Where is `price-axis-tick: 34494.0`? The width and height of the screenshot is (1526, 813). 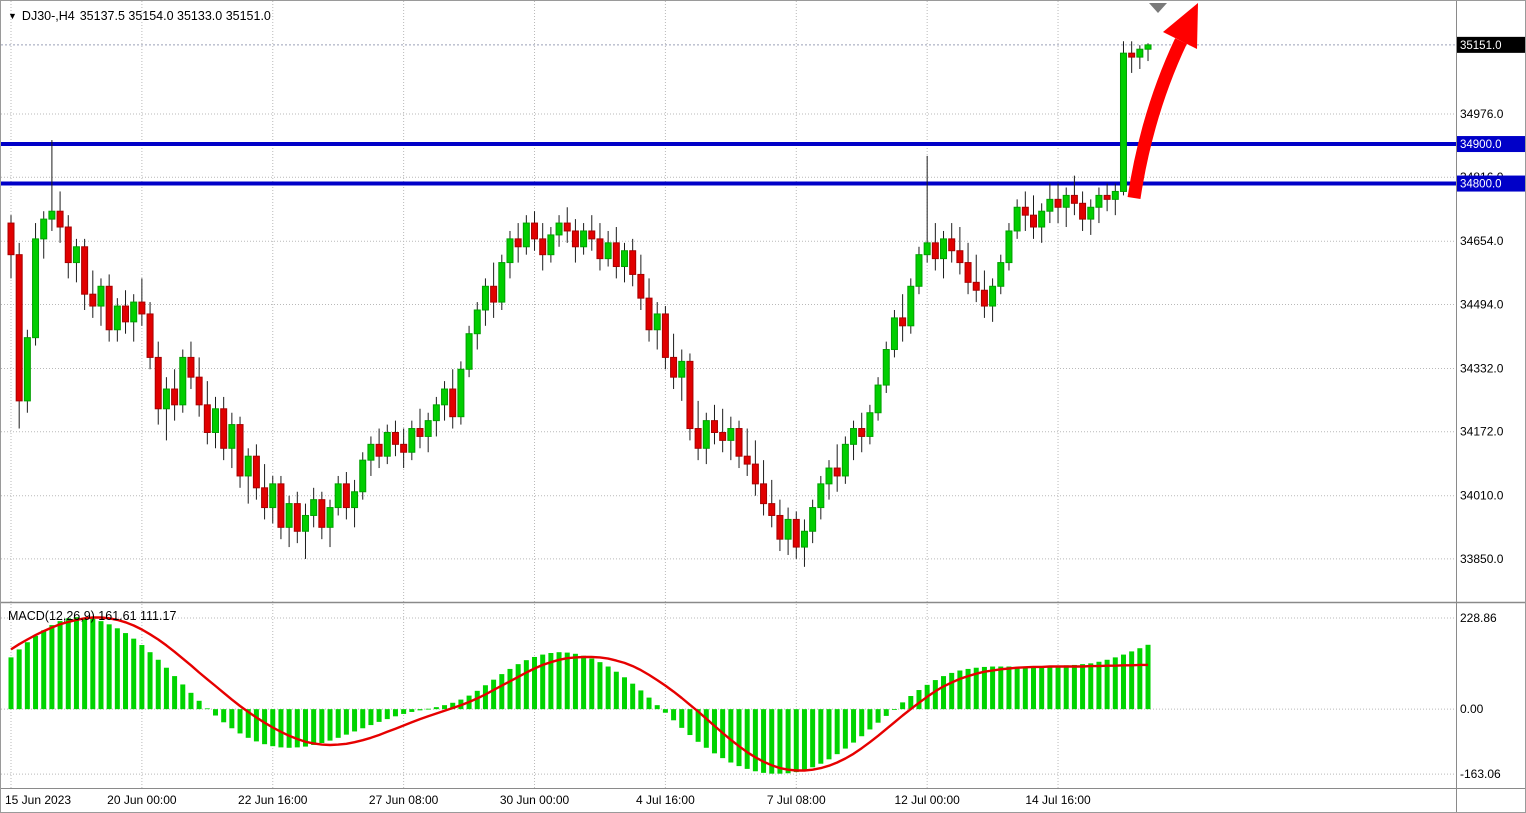
price-axis-tick: 34494.0 is located at coordinates (1482, 304).